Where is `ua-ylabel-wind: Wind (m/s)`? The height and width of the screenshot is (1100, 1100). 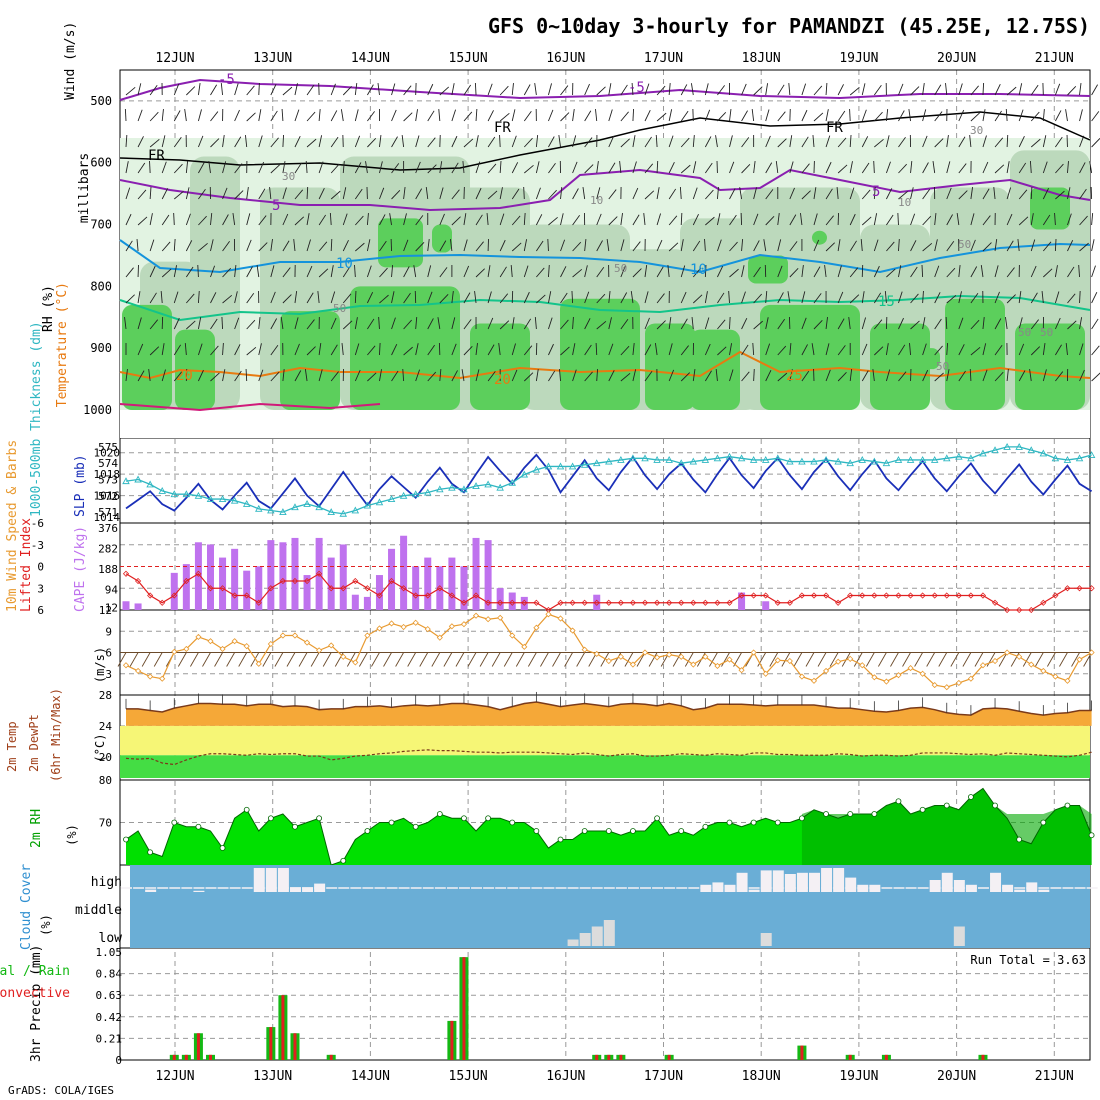 ua-ylabel-wind: Wind (m/s) is located at coordinates (70, 61).